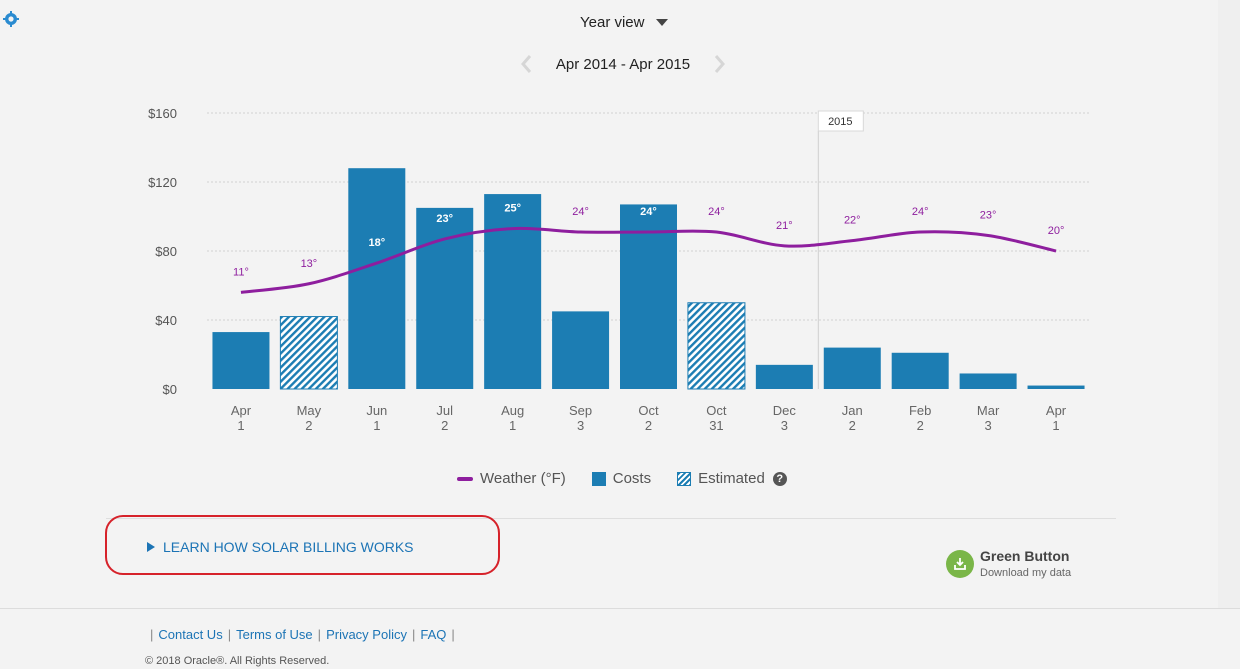 Image resolution: width=1240 pixels, height=669 pixels. I want to click on solar-billing-highlight: LEARN HOW SOLAR BILLING WORKS, so click(302, 545).